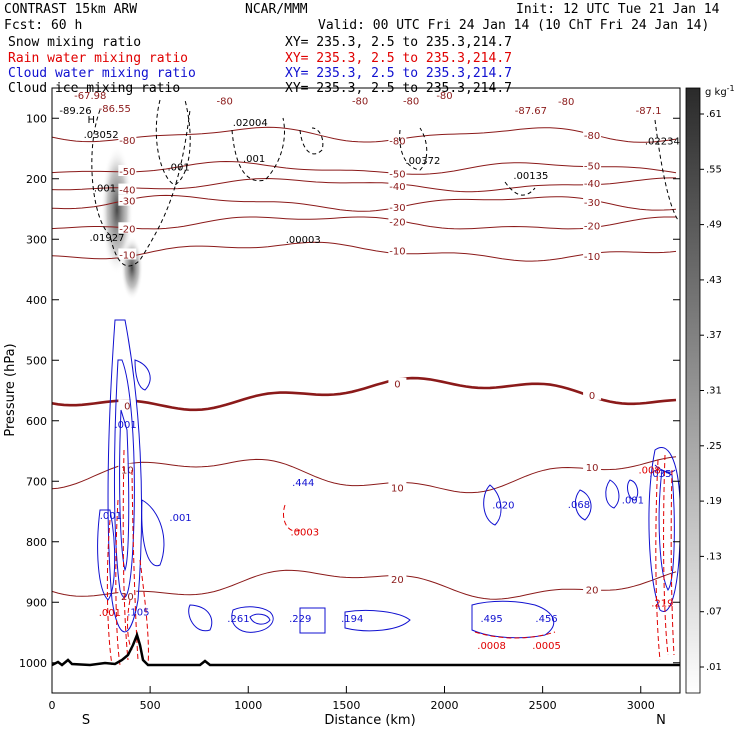 The image size is (740, 740). What do you see at coordinates (592, 226) in the screenshot?
I see `temperature-contour-label: -20` at bounding box center [592, 226].